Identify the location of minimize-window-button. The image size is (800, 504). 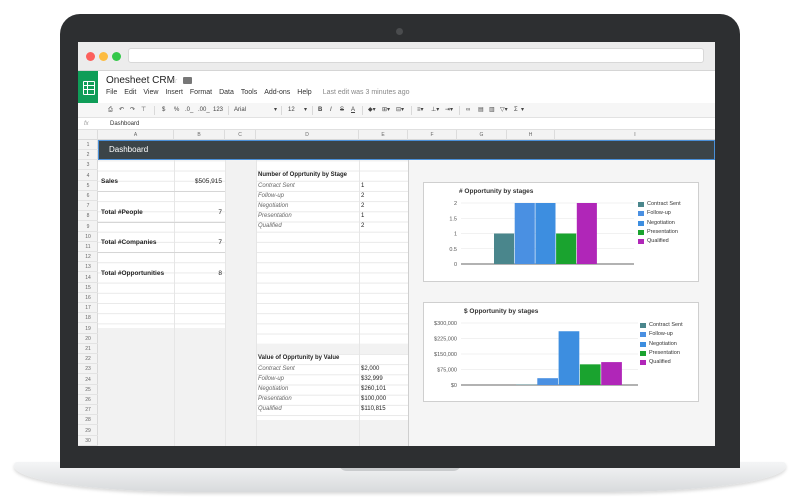
(103, 56).